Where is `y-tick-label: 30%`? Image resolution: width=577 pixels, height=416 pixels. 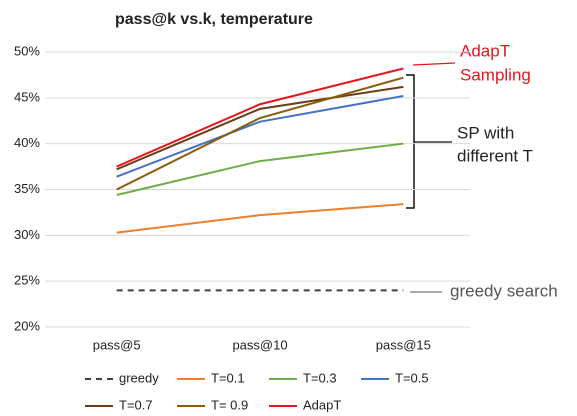 y-tick-label: 30% is located at coordinates (27, 234).